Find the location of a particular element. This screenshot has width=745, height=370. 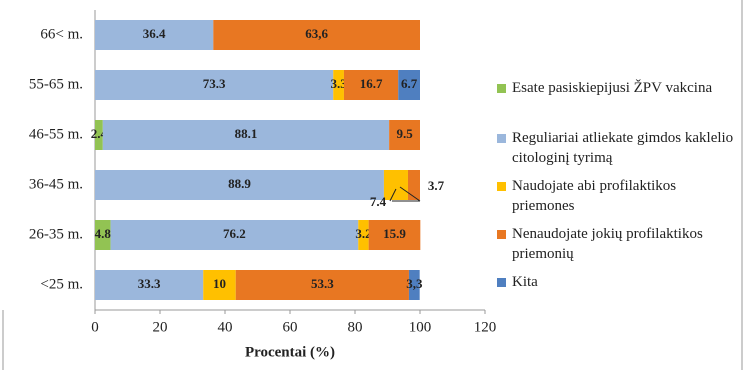

value-label: 10 is located at coordinates (219, 283).